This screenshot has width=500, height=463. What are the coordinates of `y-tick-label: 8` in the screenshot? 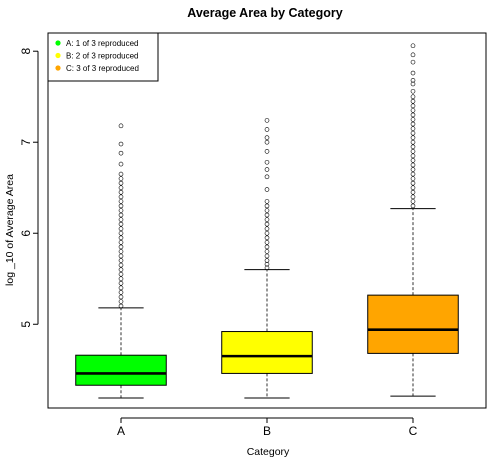 It's located at (26, 51).